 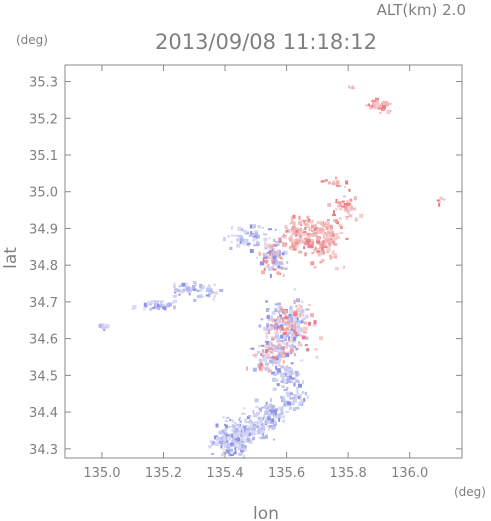 I want to click on y-tick-label: 35.2, so click(x=43, y=119).